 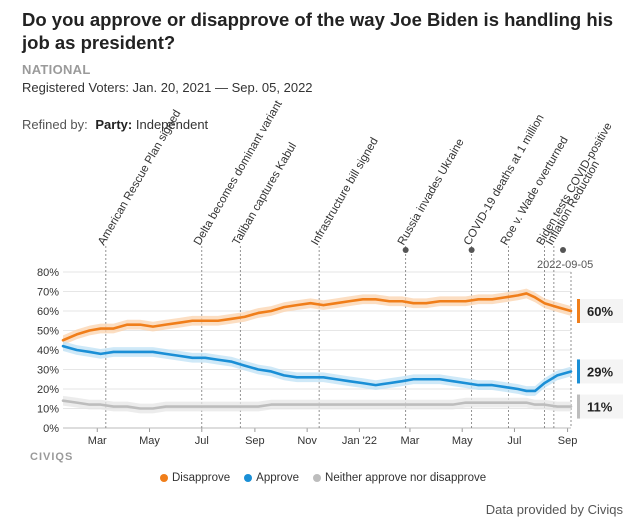 I want to click on legend-label-approve: Approve, so click(x=278, y=478).